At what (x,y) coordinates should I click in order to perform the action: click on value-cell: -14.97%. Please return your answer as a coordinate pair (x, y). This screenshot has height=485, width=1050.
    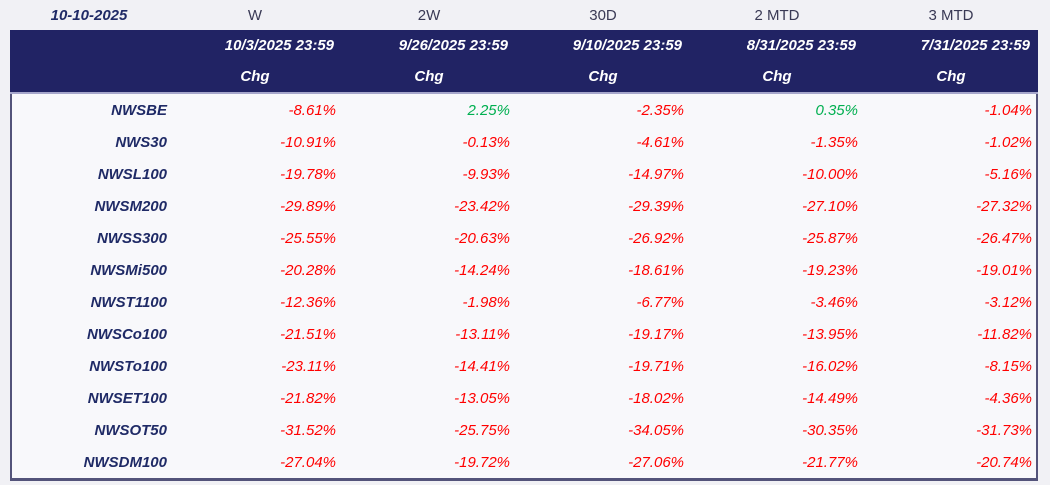
    Looking at the image, I should click on (656, 174).